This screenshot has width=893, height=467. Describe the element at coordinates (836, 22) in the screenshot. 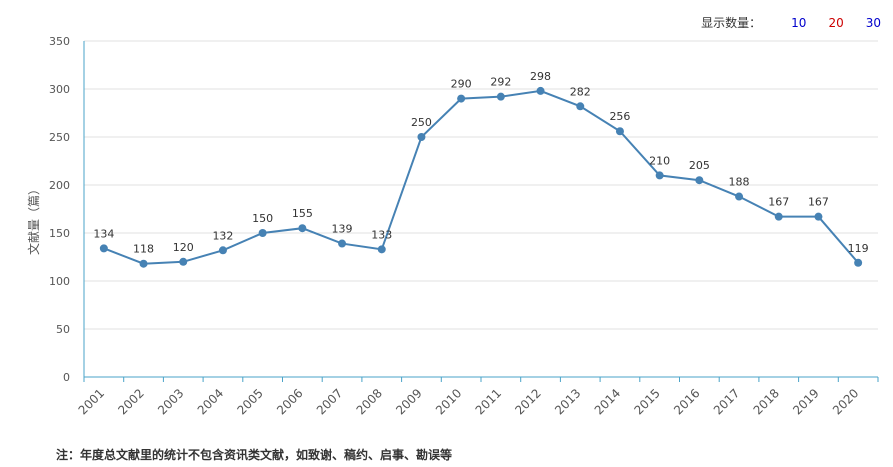

I see `count-option-20: 20` at that location.